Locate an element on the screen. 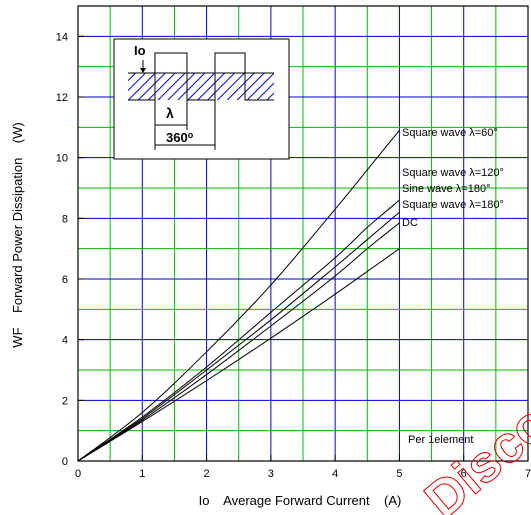 The height and width of the screenshot is (515, 531). x-tick-label: 2 is located at coordinates (207, 474).